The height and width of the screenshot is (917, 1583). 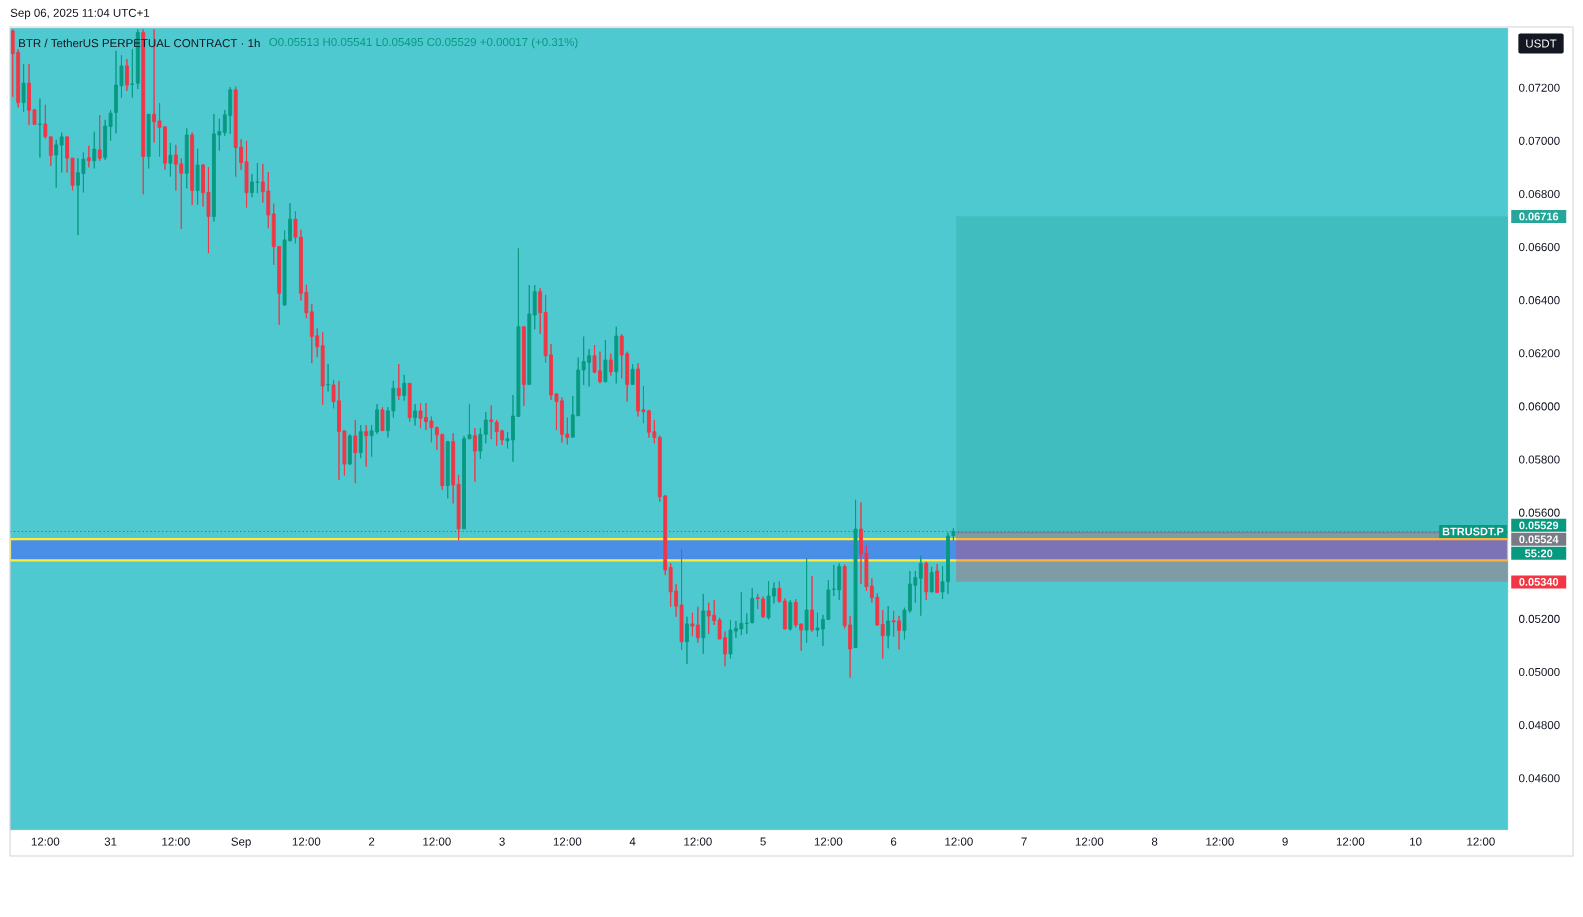 I want to click on x-tick-label: 8, so click(x=1154, y=841).